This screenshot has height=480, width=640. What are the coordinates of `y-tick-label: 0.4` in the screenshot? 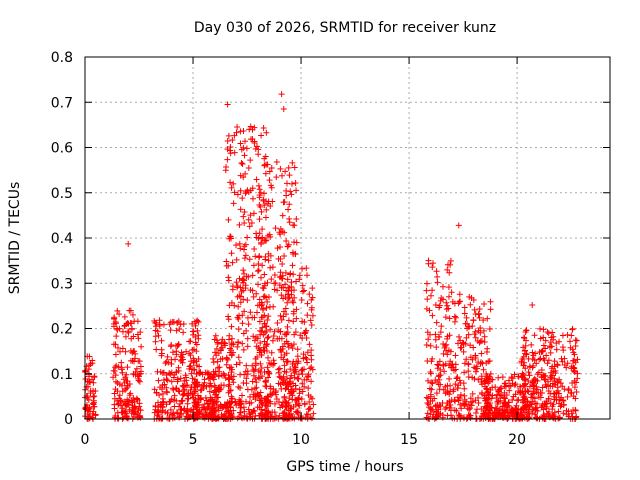 It's located at (62, 239).